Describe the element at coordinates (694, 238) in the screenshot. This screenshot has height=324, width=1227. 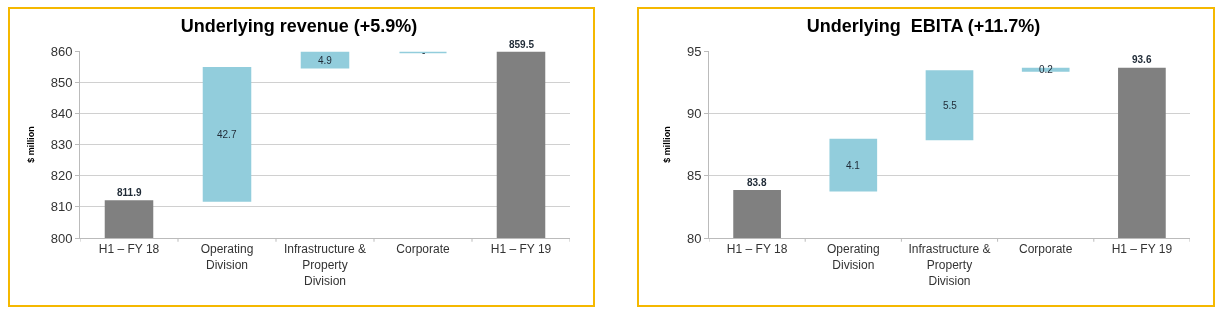
I see `y-tick-label: 80` at that location.